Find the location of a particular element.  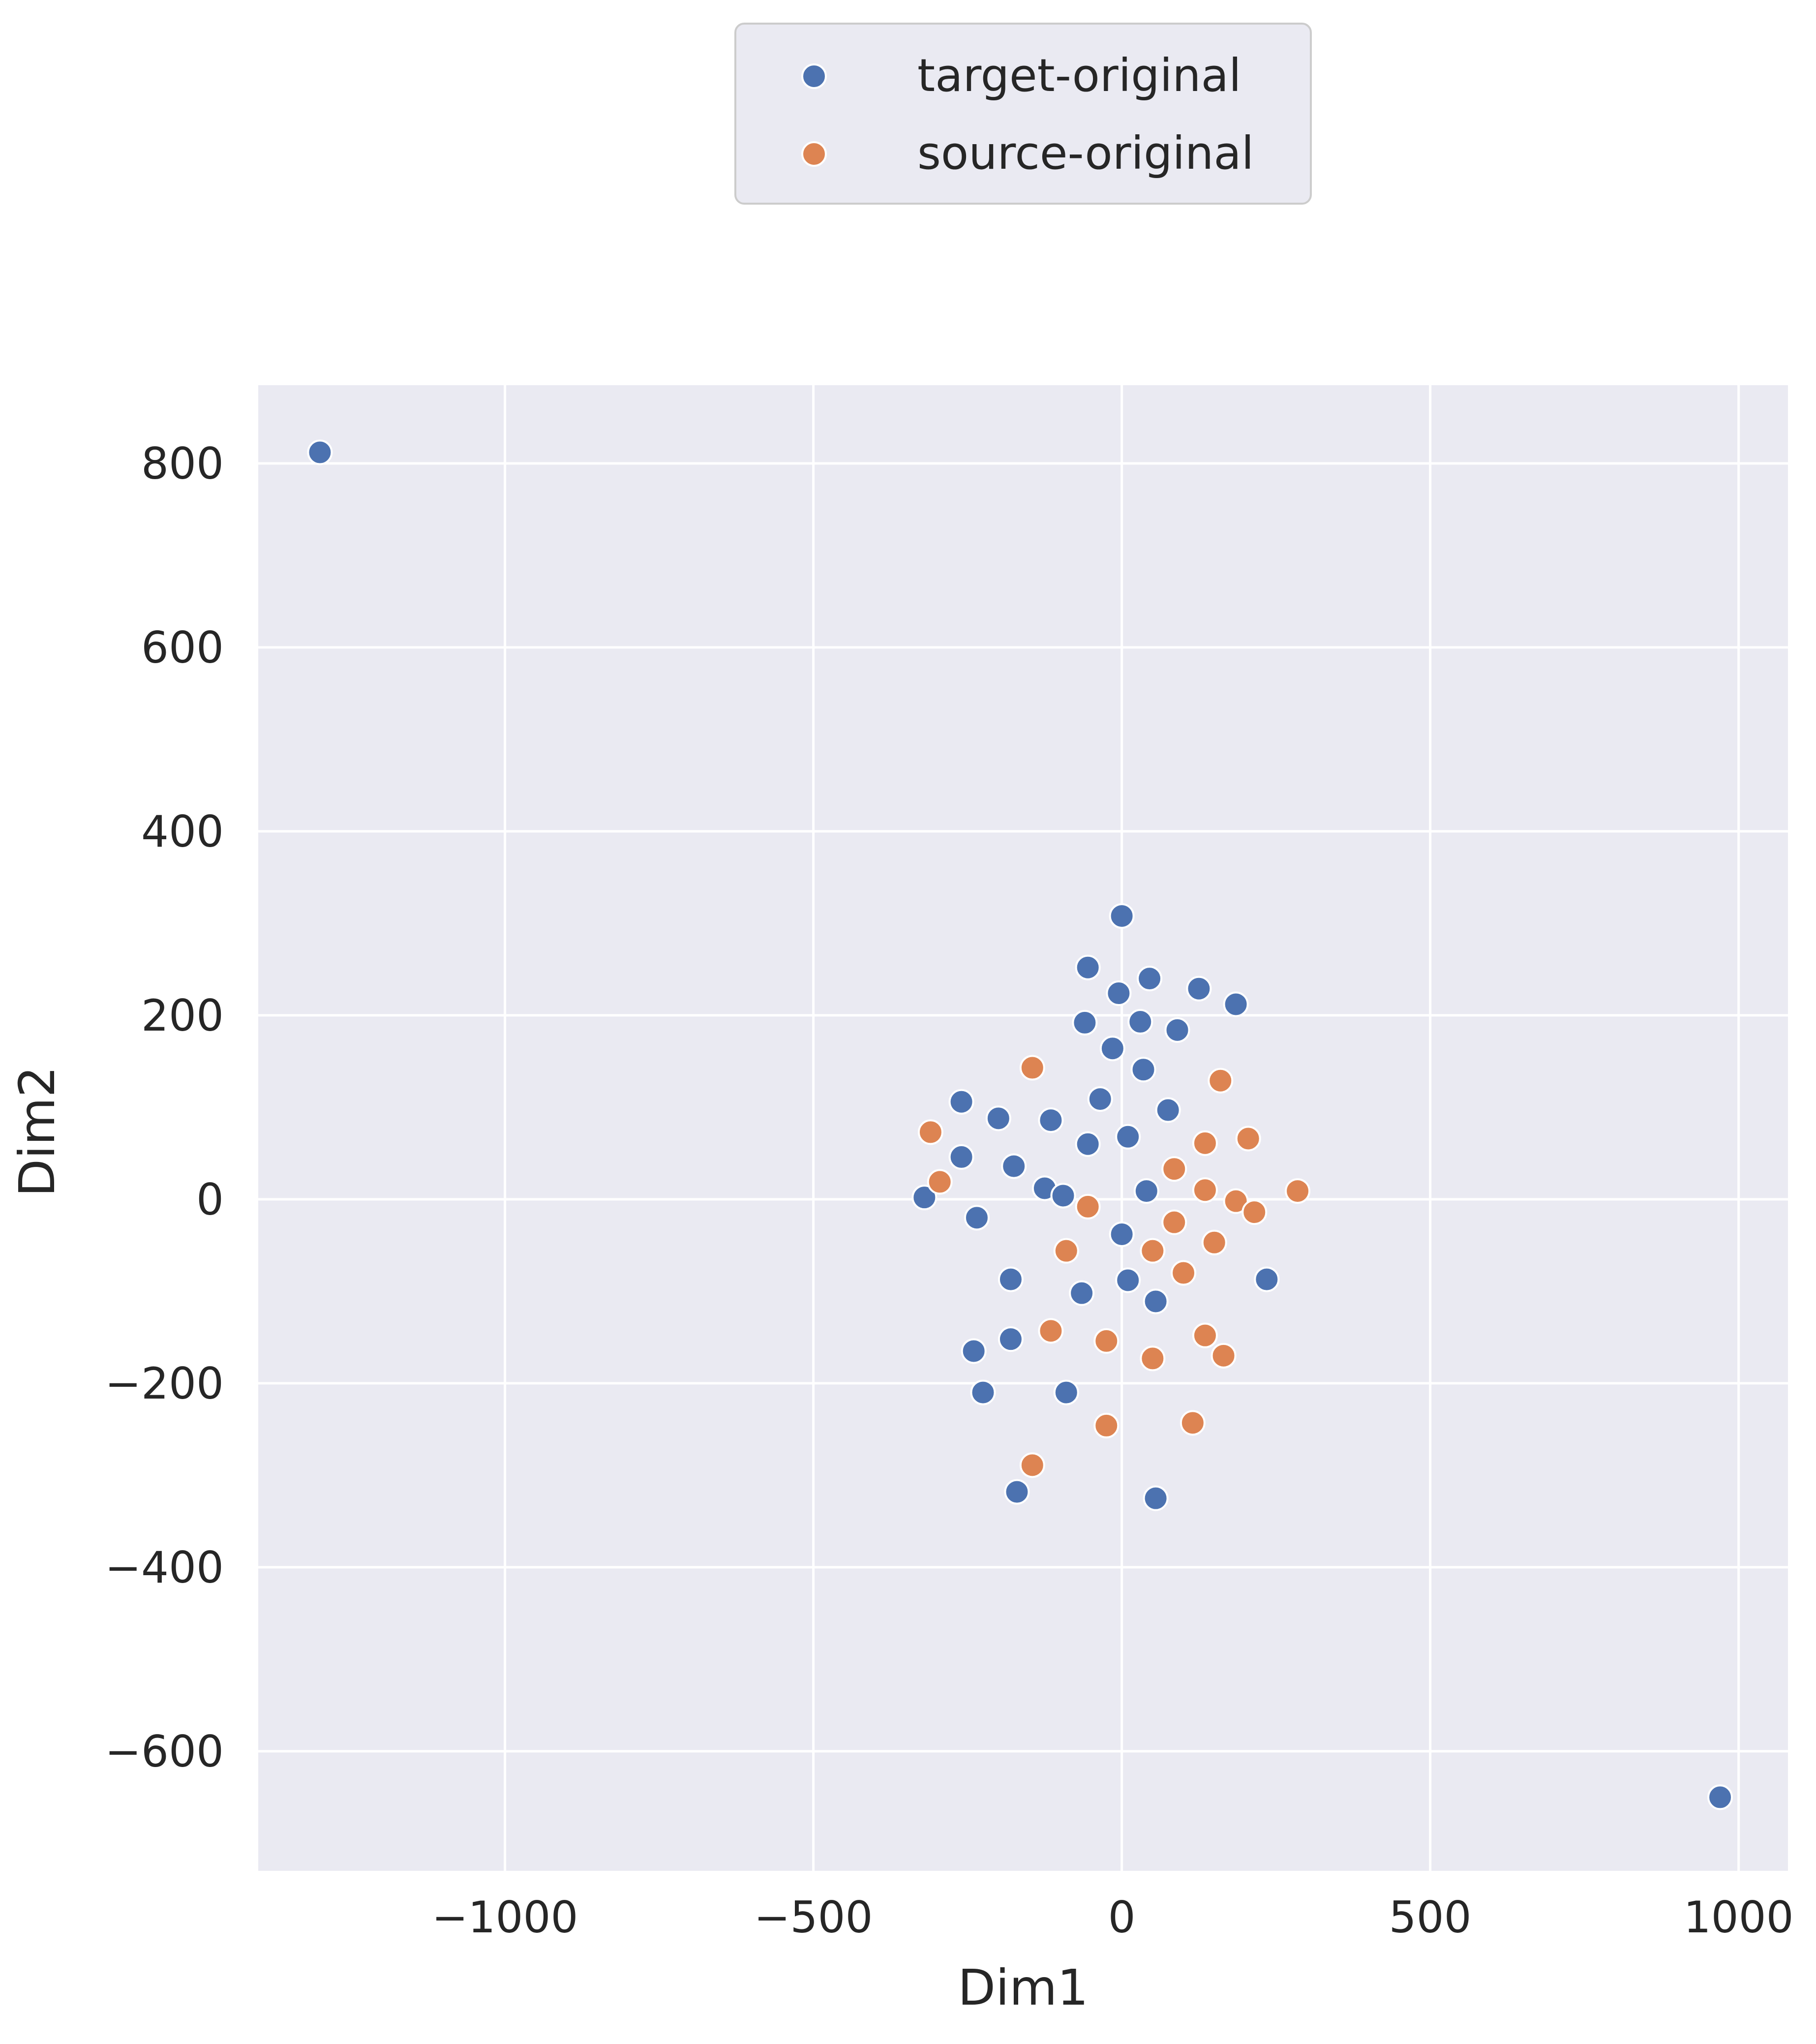

y-tick-label: −600 is located at coordinates (164, 1751).